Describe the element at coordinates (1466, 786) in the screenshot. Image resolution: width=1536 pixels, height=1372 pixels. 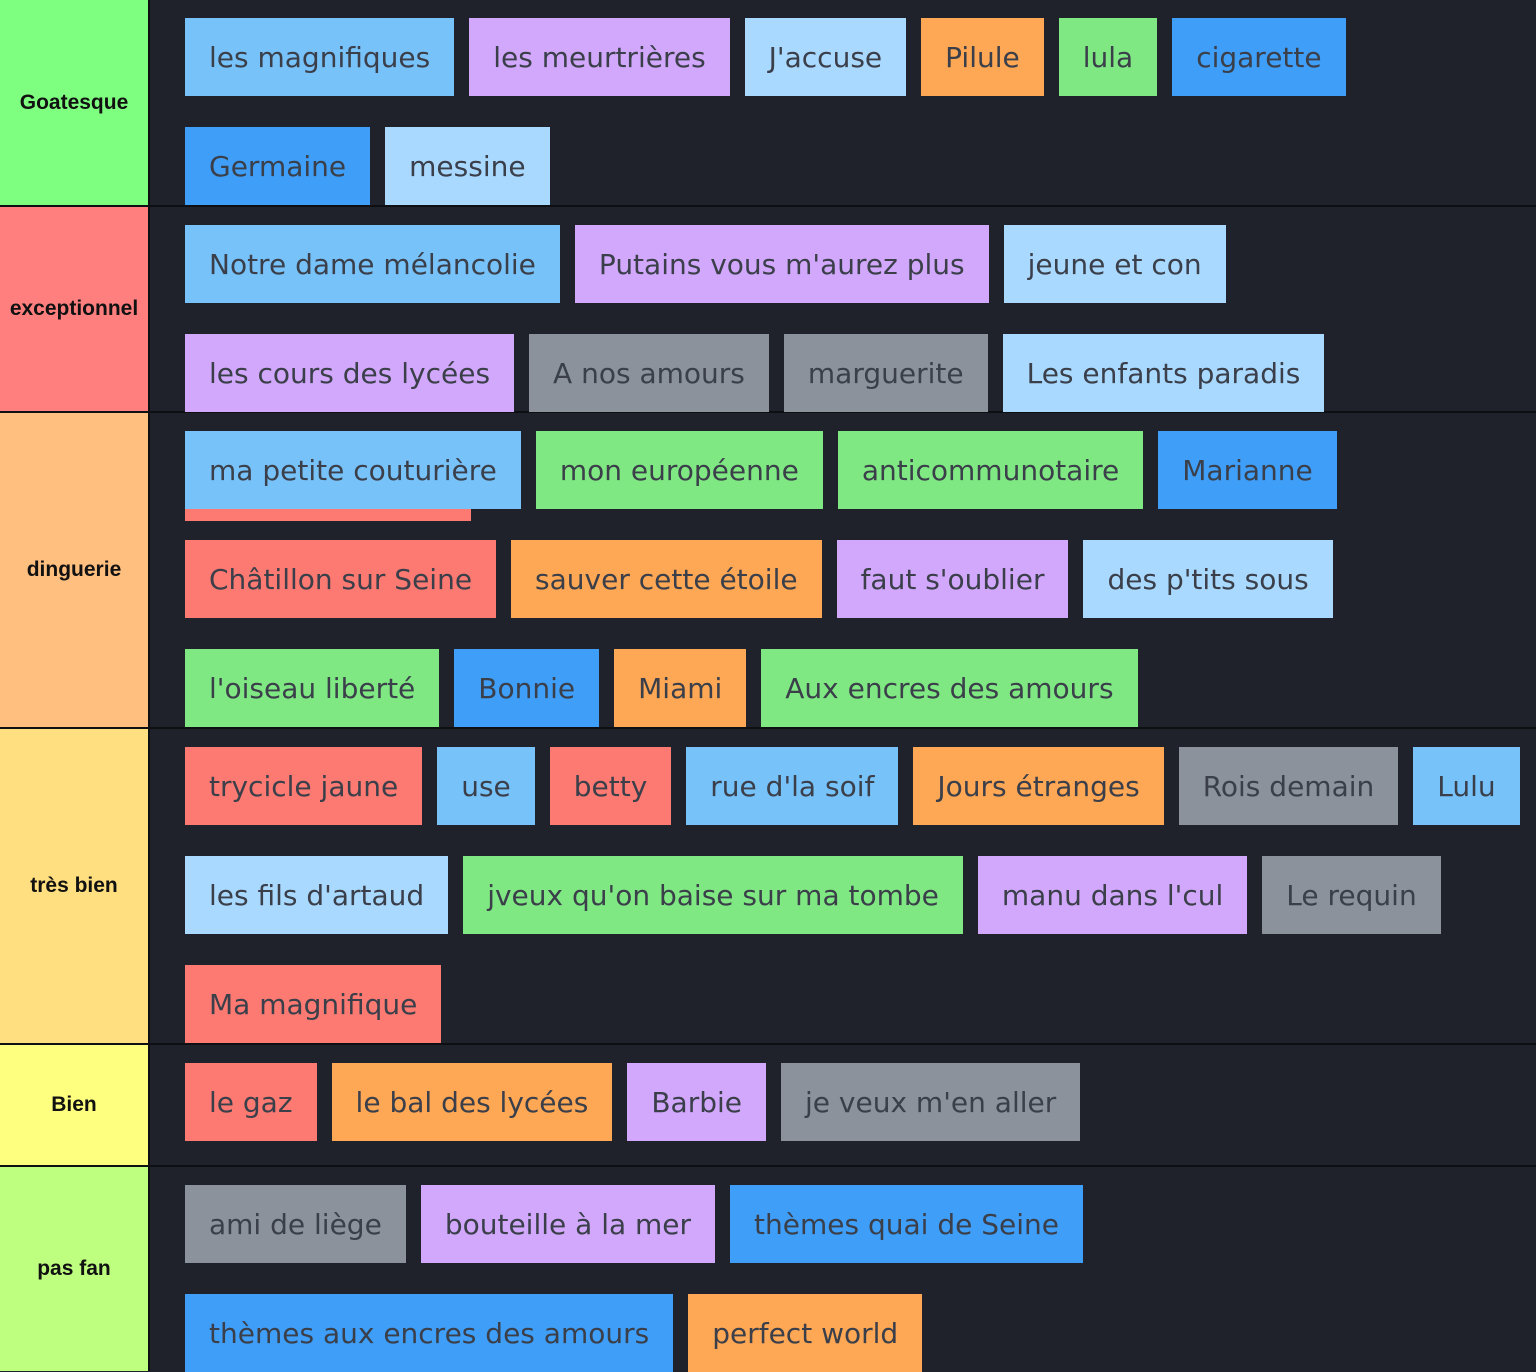
I see `tier-item: Lulu` at that location.